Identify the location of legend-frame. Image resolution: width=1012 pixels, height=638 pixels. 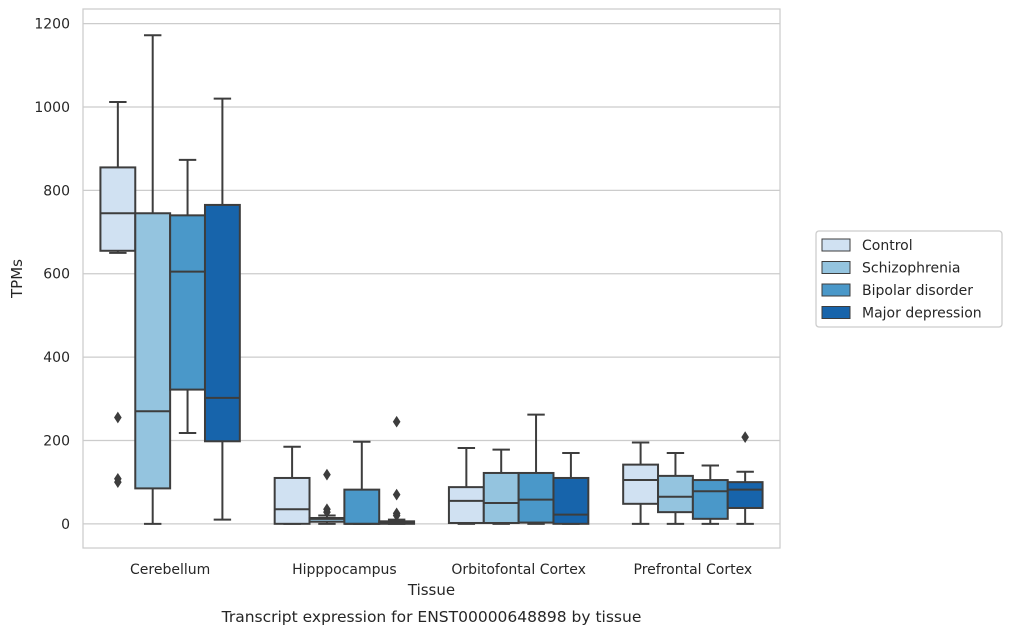
(909, 279).